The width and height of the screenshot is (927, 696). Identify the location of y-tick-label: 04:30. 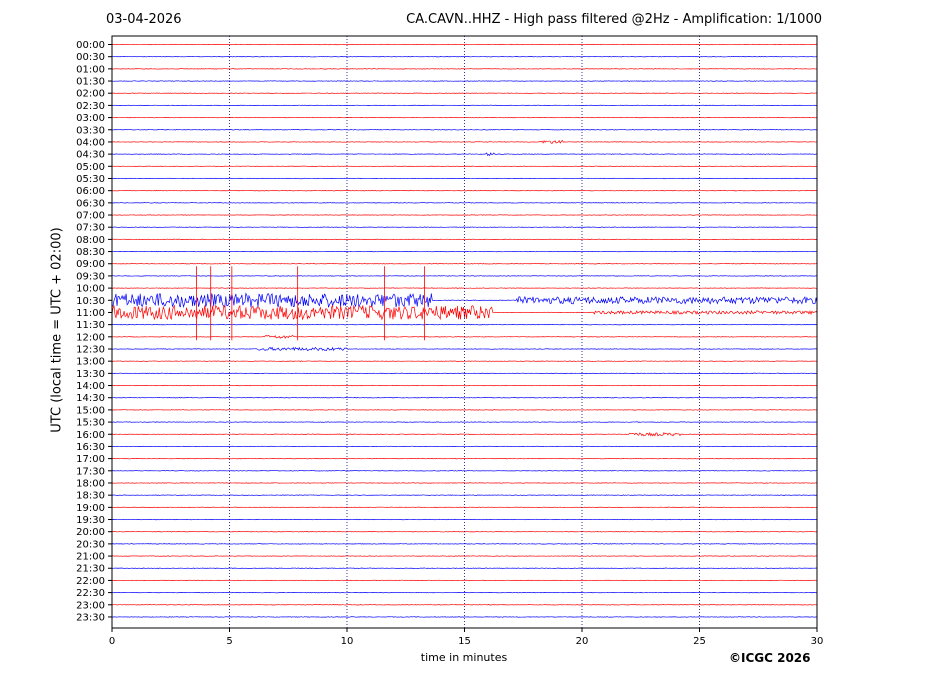
(90, 155).